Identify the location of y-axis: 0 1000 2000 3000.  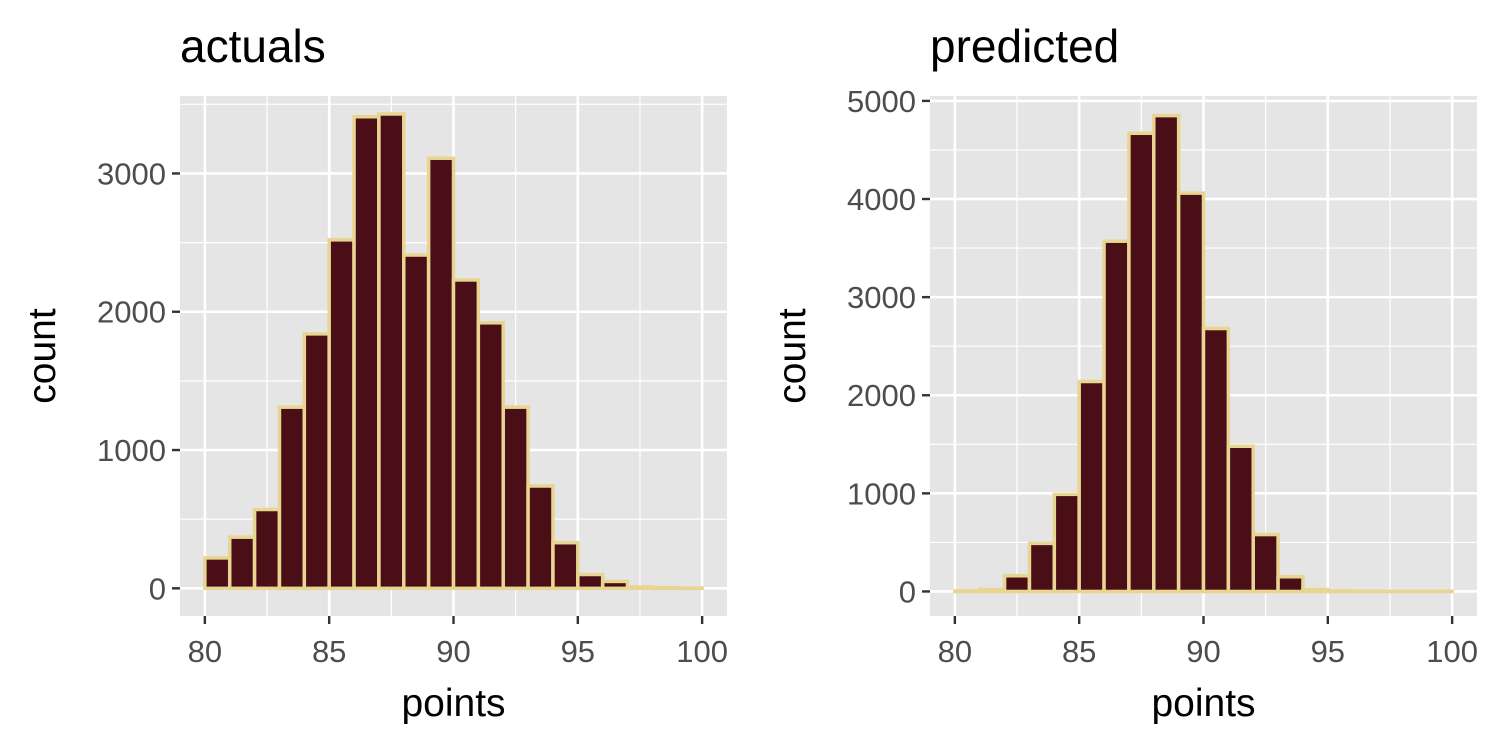
(138, 381).